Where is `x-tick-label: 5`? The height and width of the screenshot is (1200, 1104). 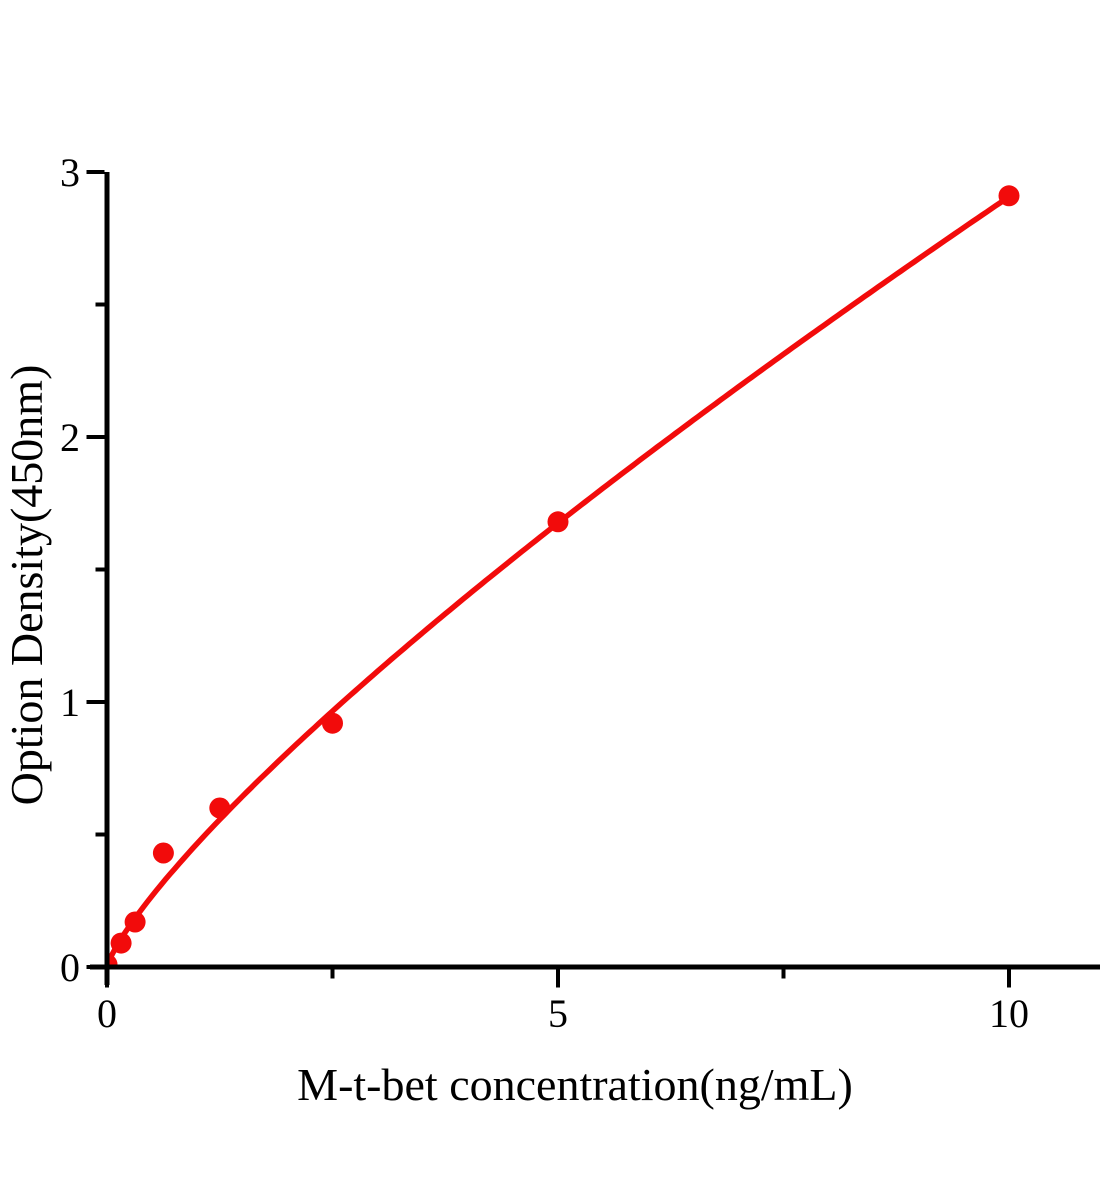
x-tick-label: 5 is located at coordinates (558, 1013).